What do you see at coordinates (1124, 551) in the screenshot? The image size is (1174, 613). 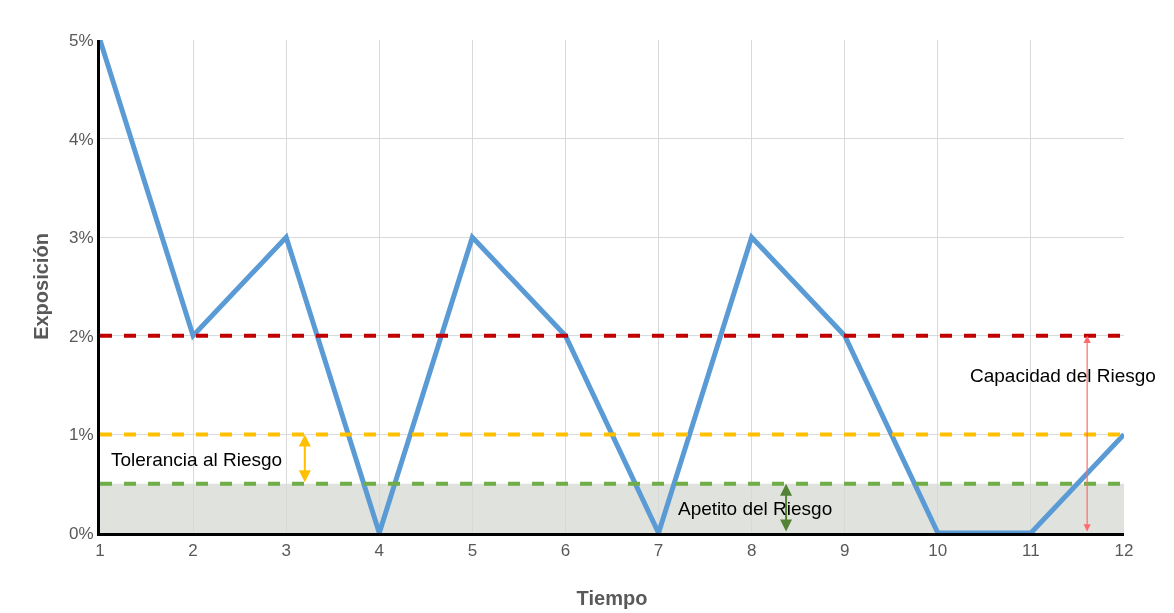 I see `x-tick-label: 12` at bounding box center [1124, 551].